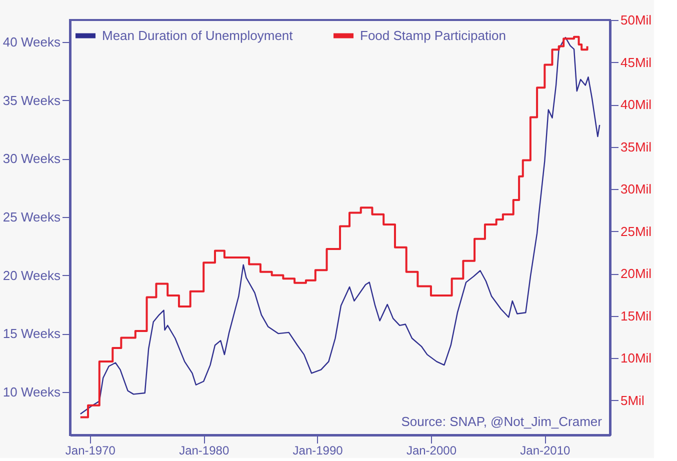 The height and width of the screenshot is (461, 677). Describe the element at coordinates (433, 35) in the screenshot. I see `legend-label: Food Stamp Participation` at that location.